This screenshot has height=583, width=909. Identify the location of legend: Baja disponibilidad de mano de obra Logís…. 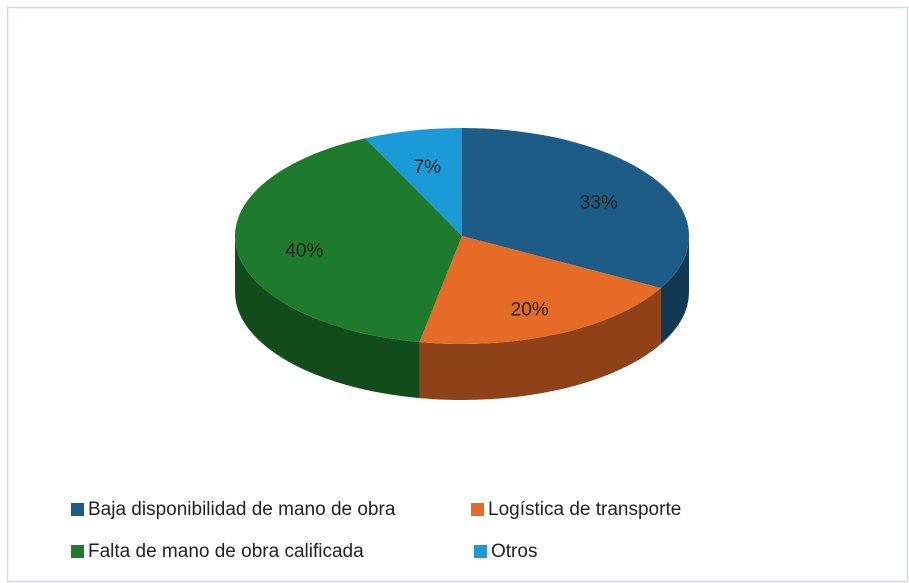
(376, 530).